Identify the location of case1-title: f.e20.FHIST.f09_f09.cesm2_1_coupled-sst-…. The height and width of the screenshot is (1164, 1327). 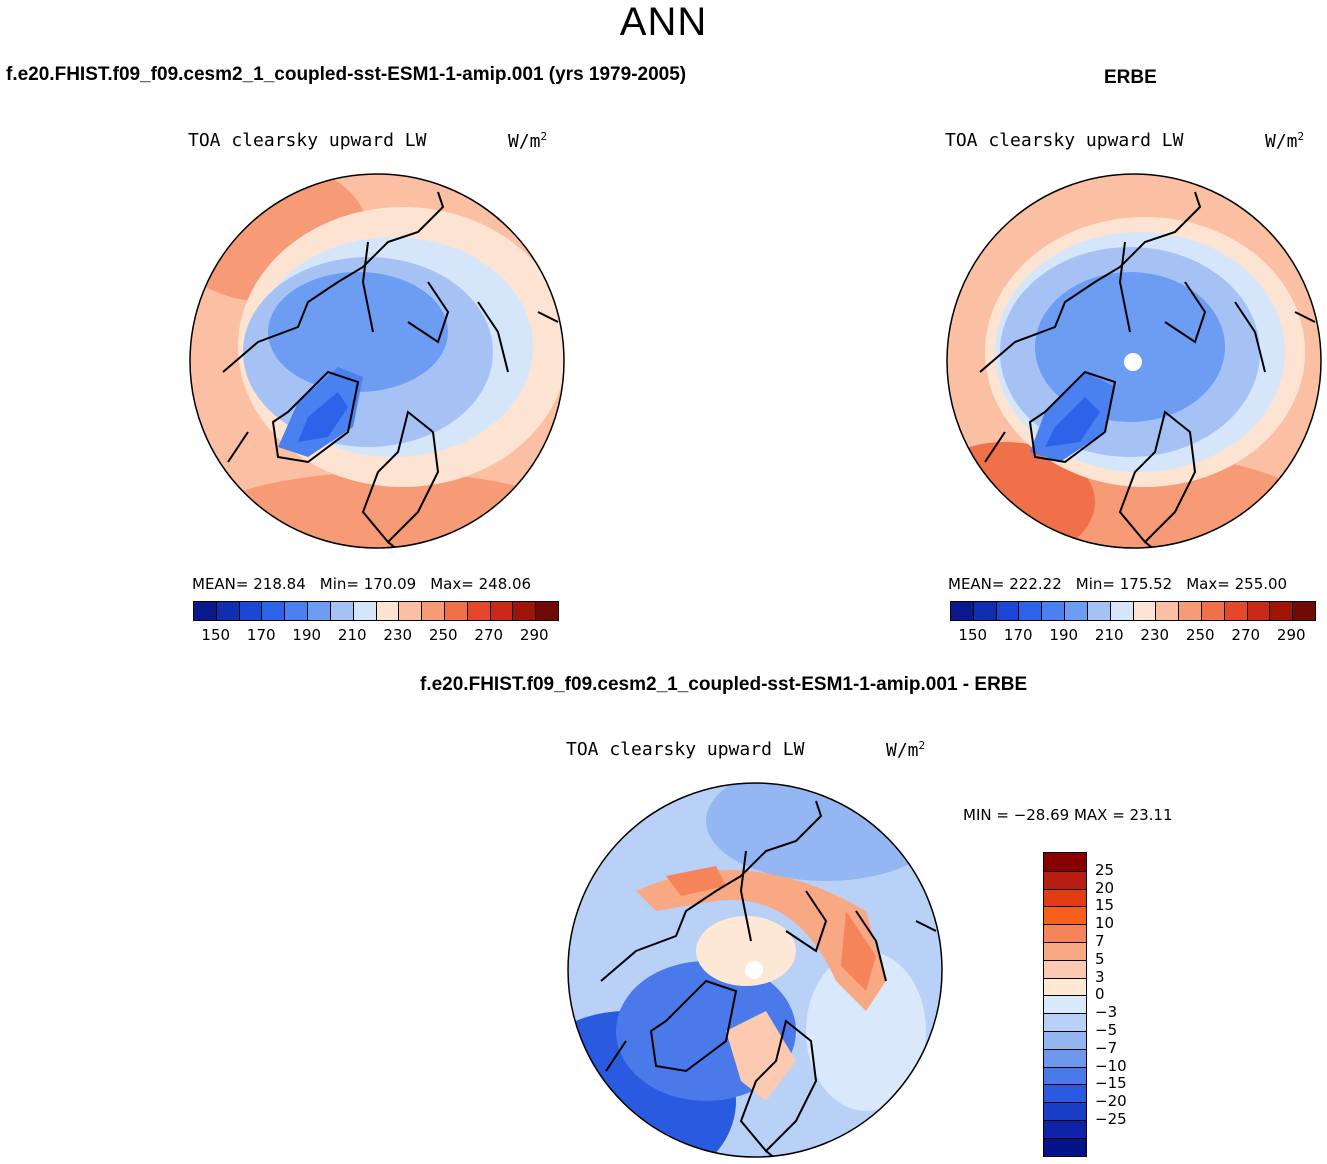
(346, 74).